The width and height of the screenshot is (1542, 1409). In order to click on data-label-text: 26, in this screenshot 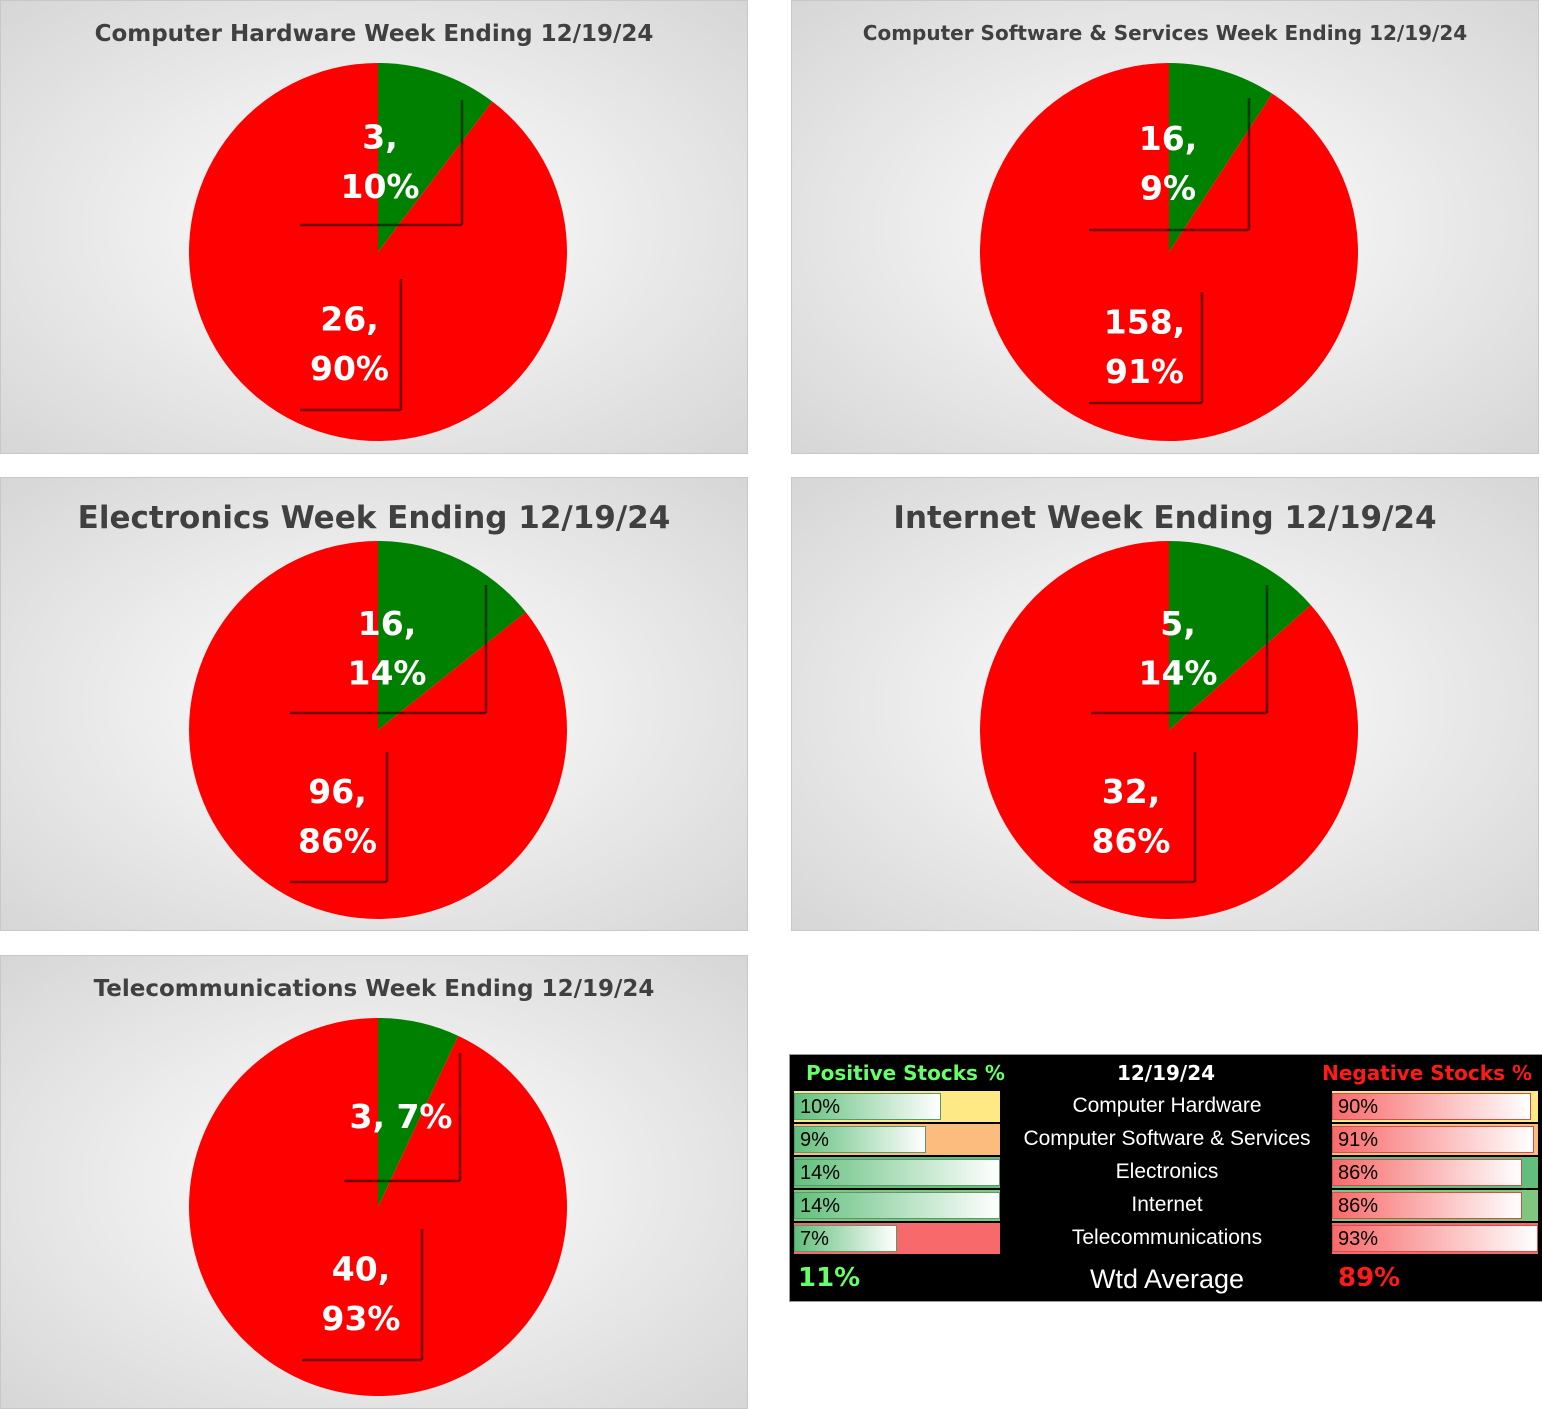, I will do `click(349, 319)`.